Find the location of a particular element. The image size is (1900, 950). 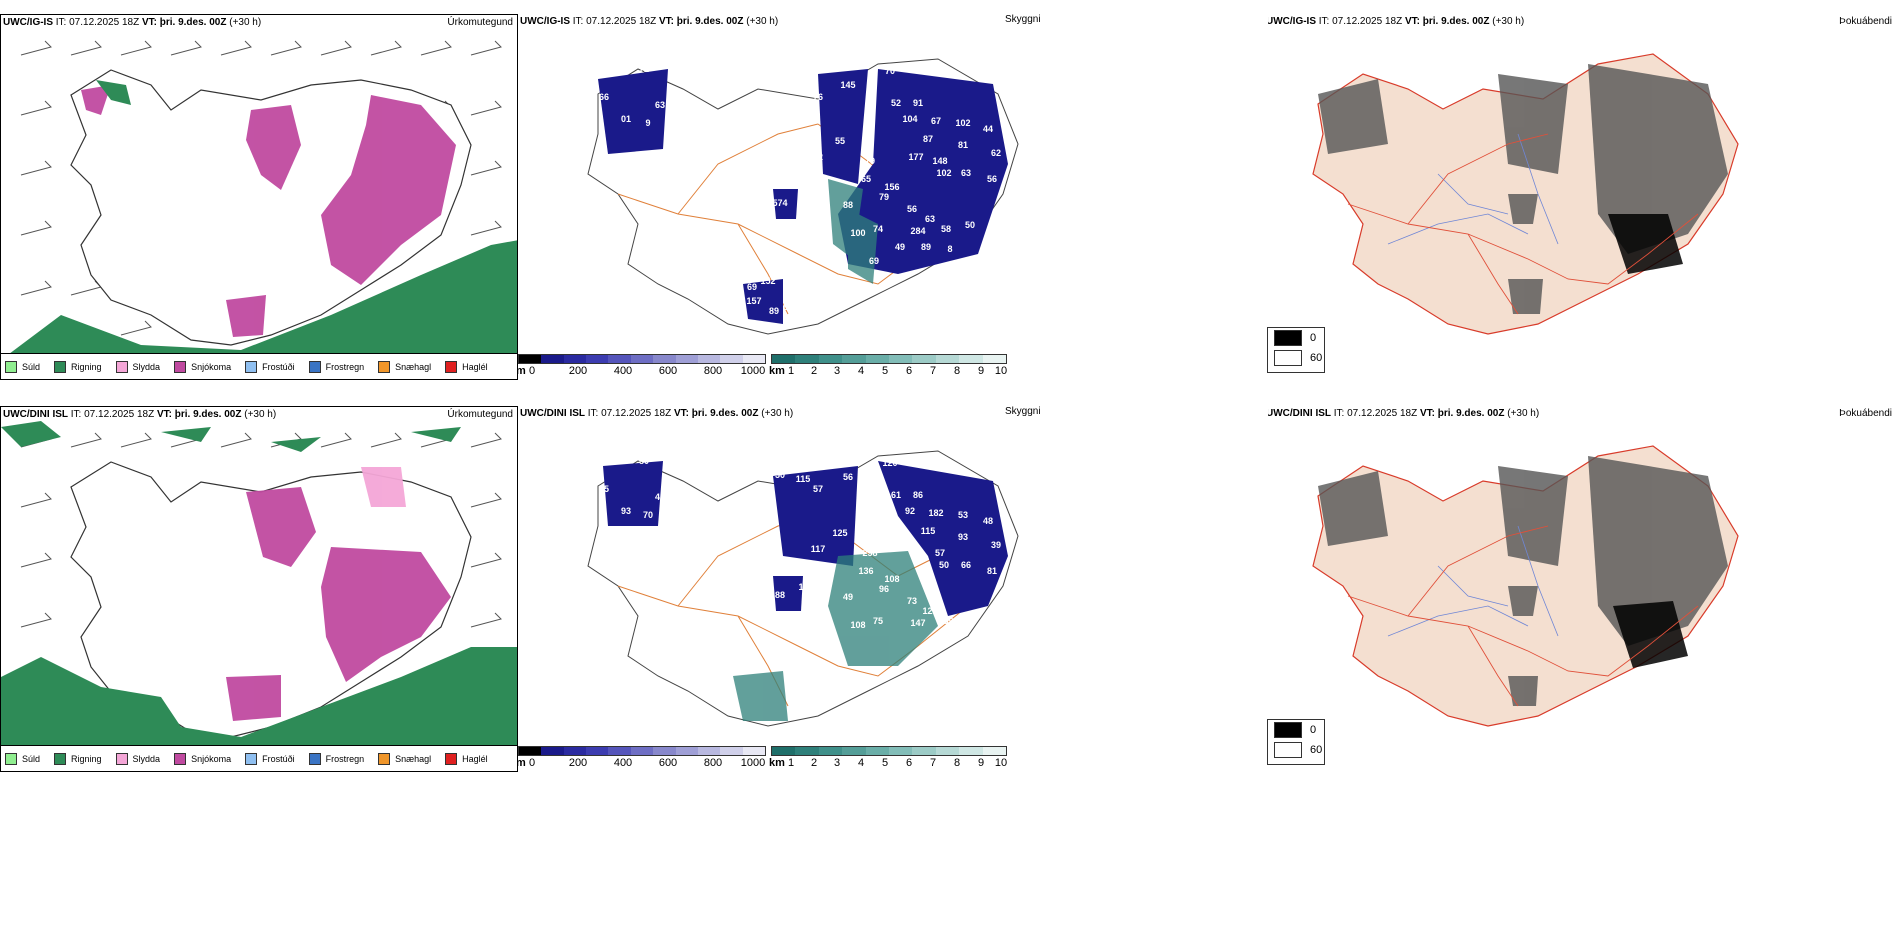

ceiling-value-label: 48 is located at coordinates (988, 521).